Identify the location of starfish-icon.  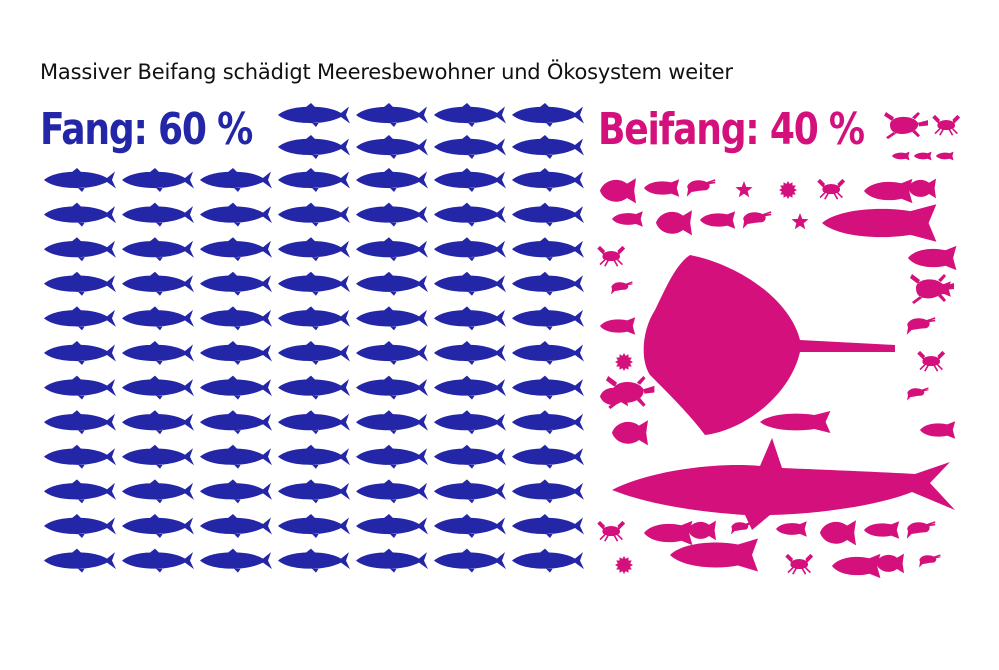
(744, 189).